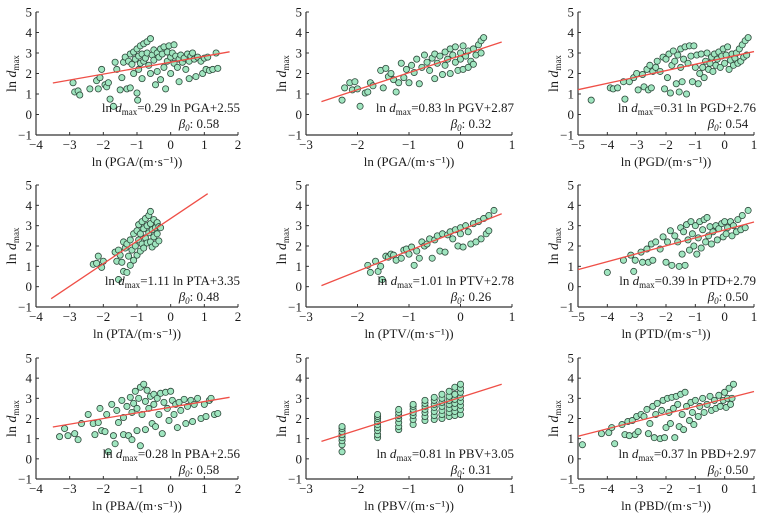 Image resolution: width=784 pixels, height=515 pixels. What do you see at coordinates (578, 316) in the screenshot?
I see `x-tick-label: −5` at bounding box center [578, 316].